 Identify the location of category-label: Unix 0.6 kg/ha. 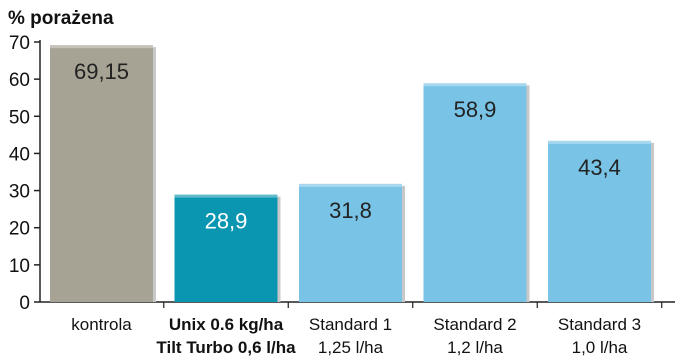
(226, 324).